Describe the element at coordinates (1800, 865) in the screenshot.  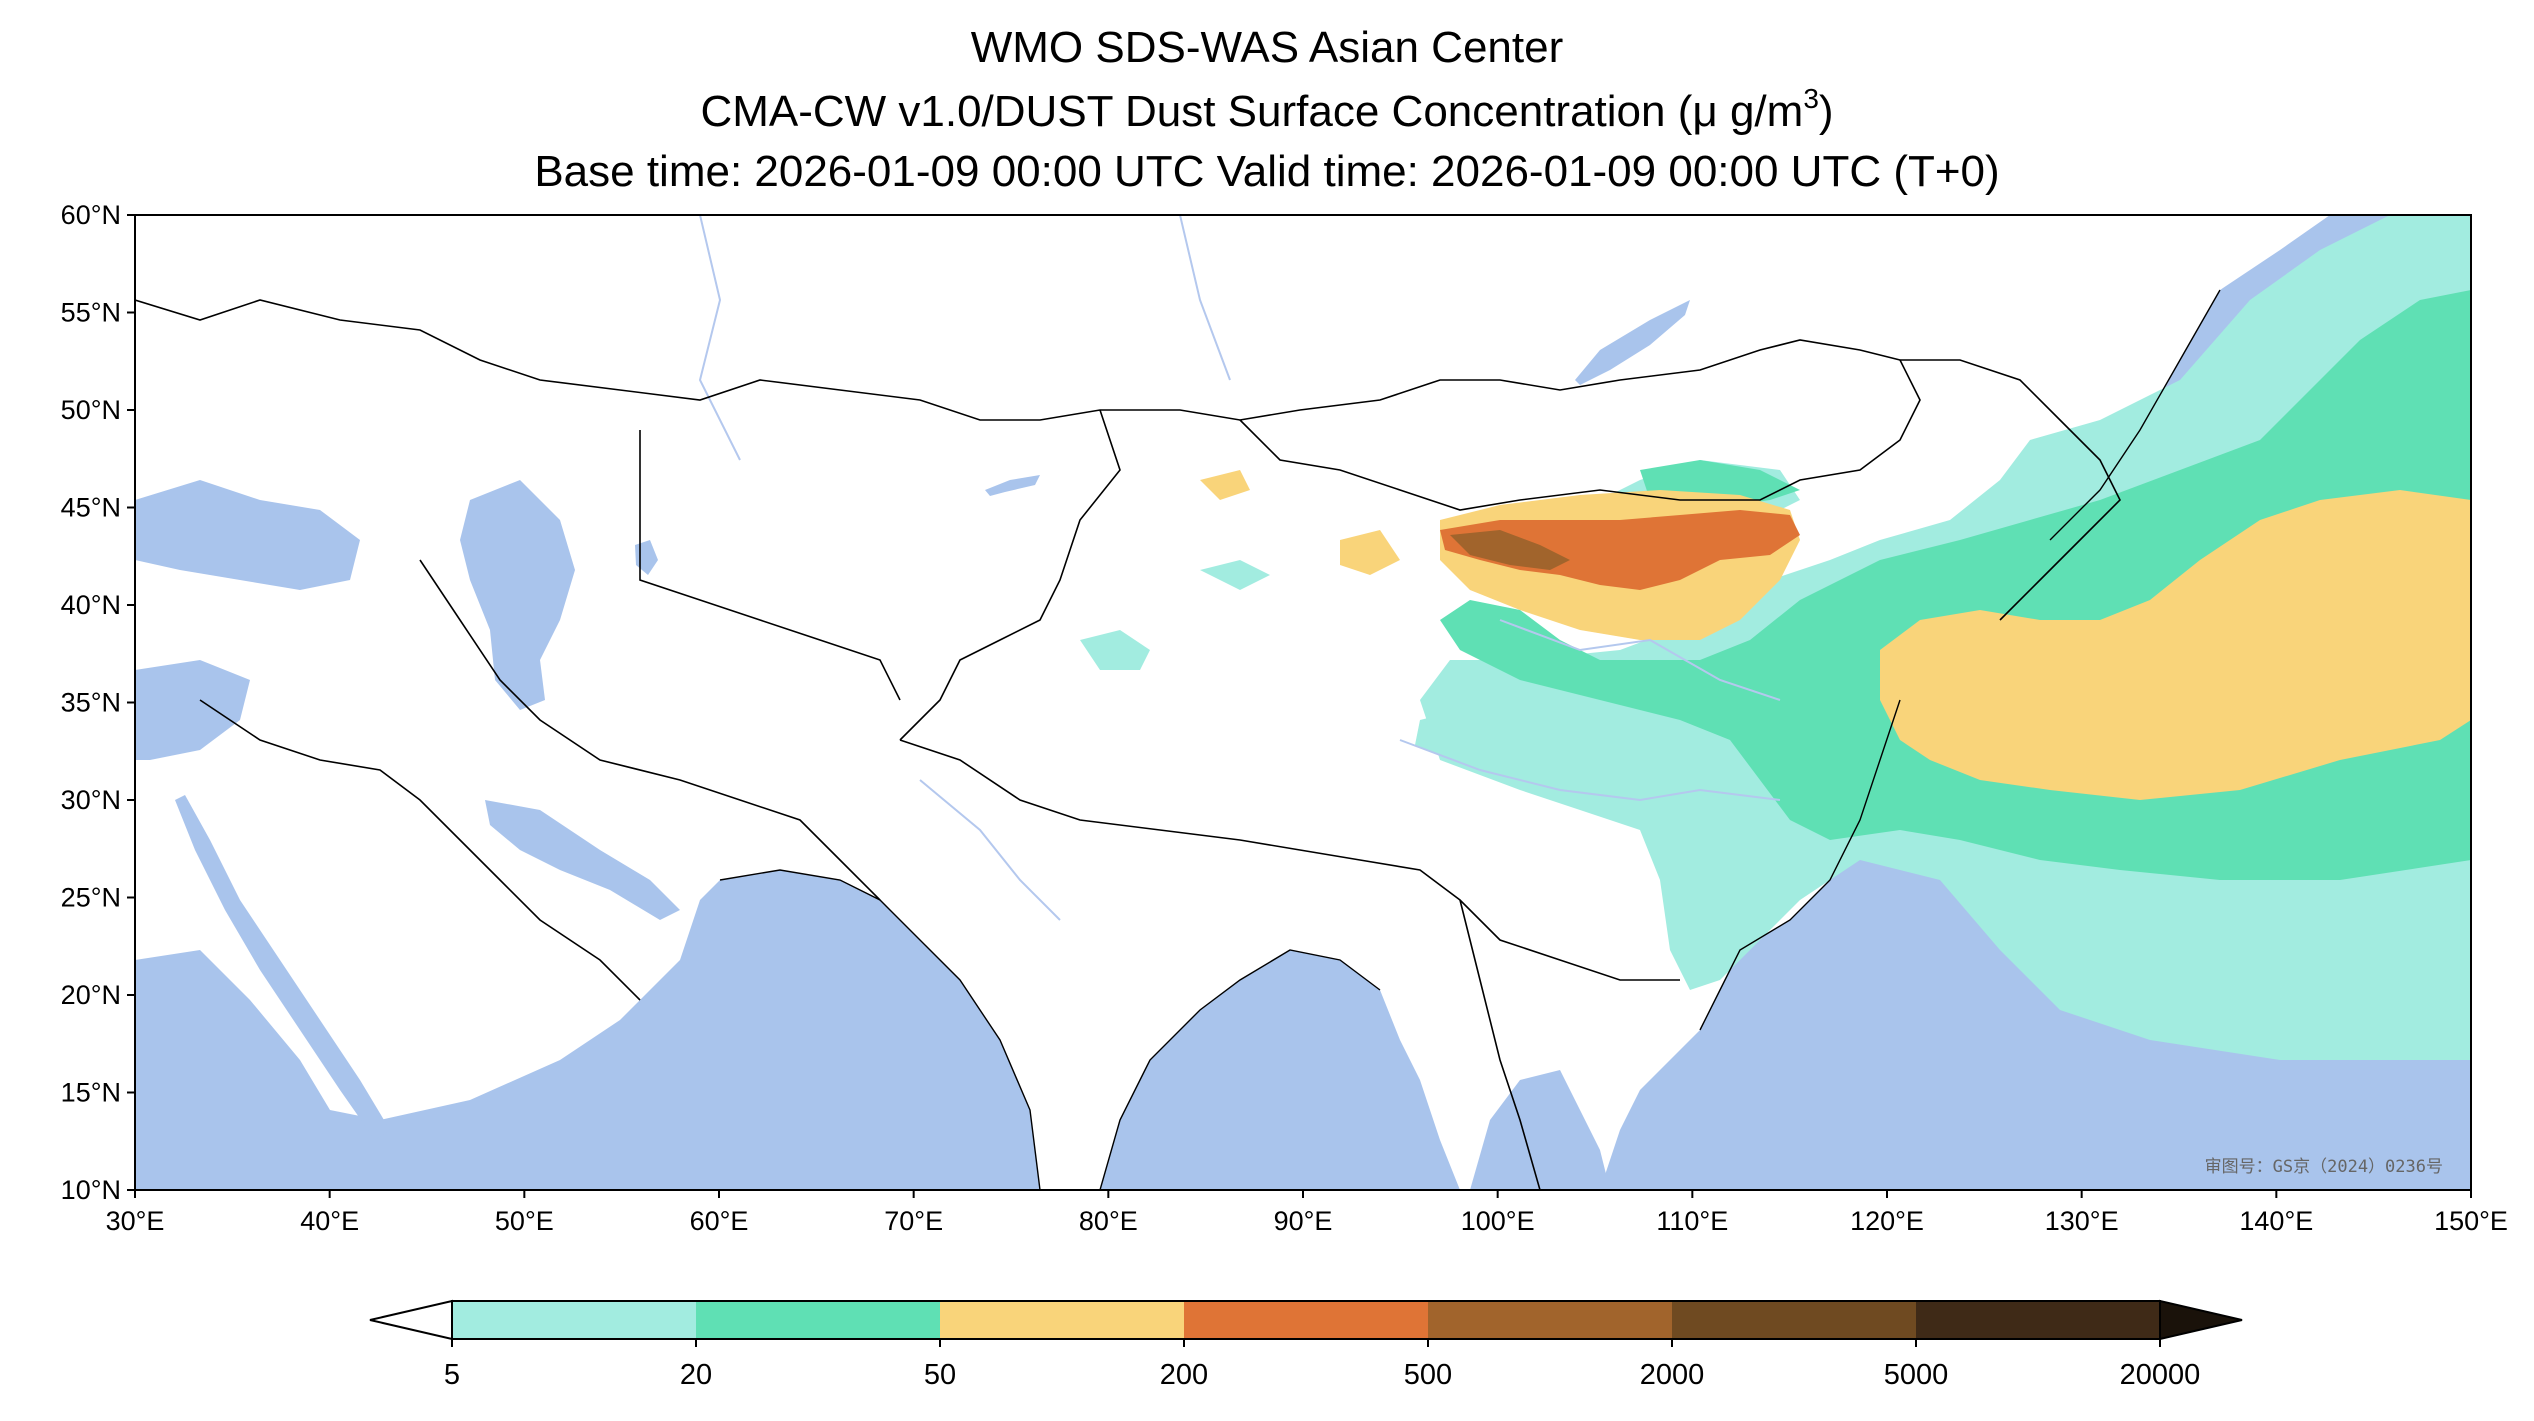
I see `coast-china-east` at that location.